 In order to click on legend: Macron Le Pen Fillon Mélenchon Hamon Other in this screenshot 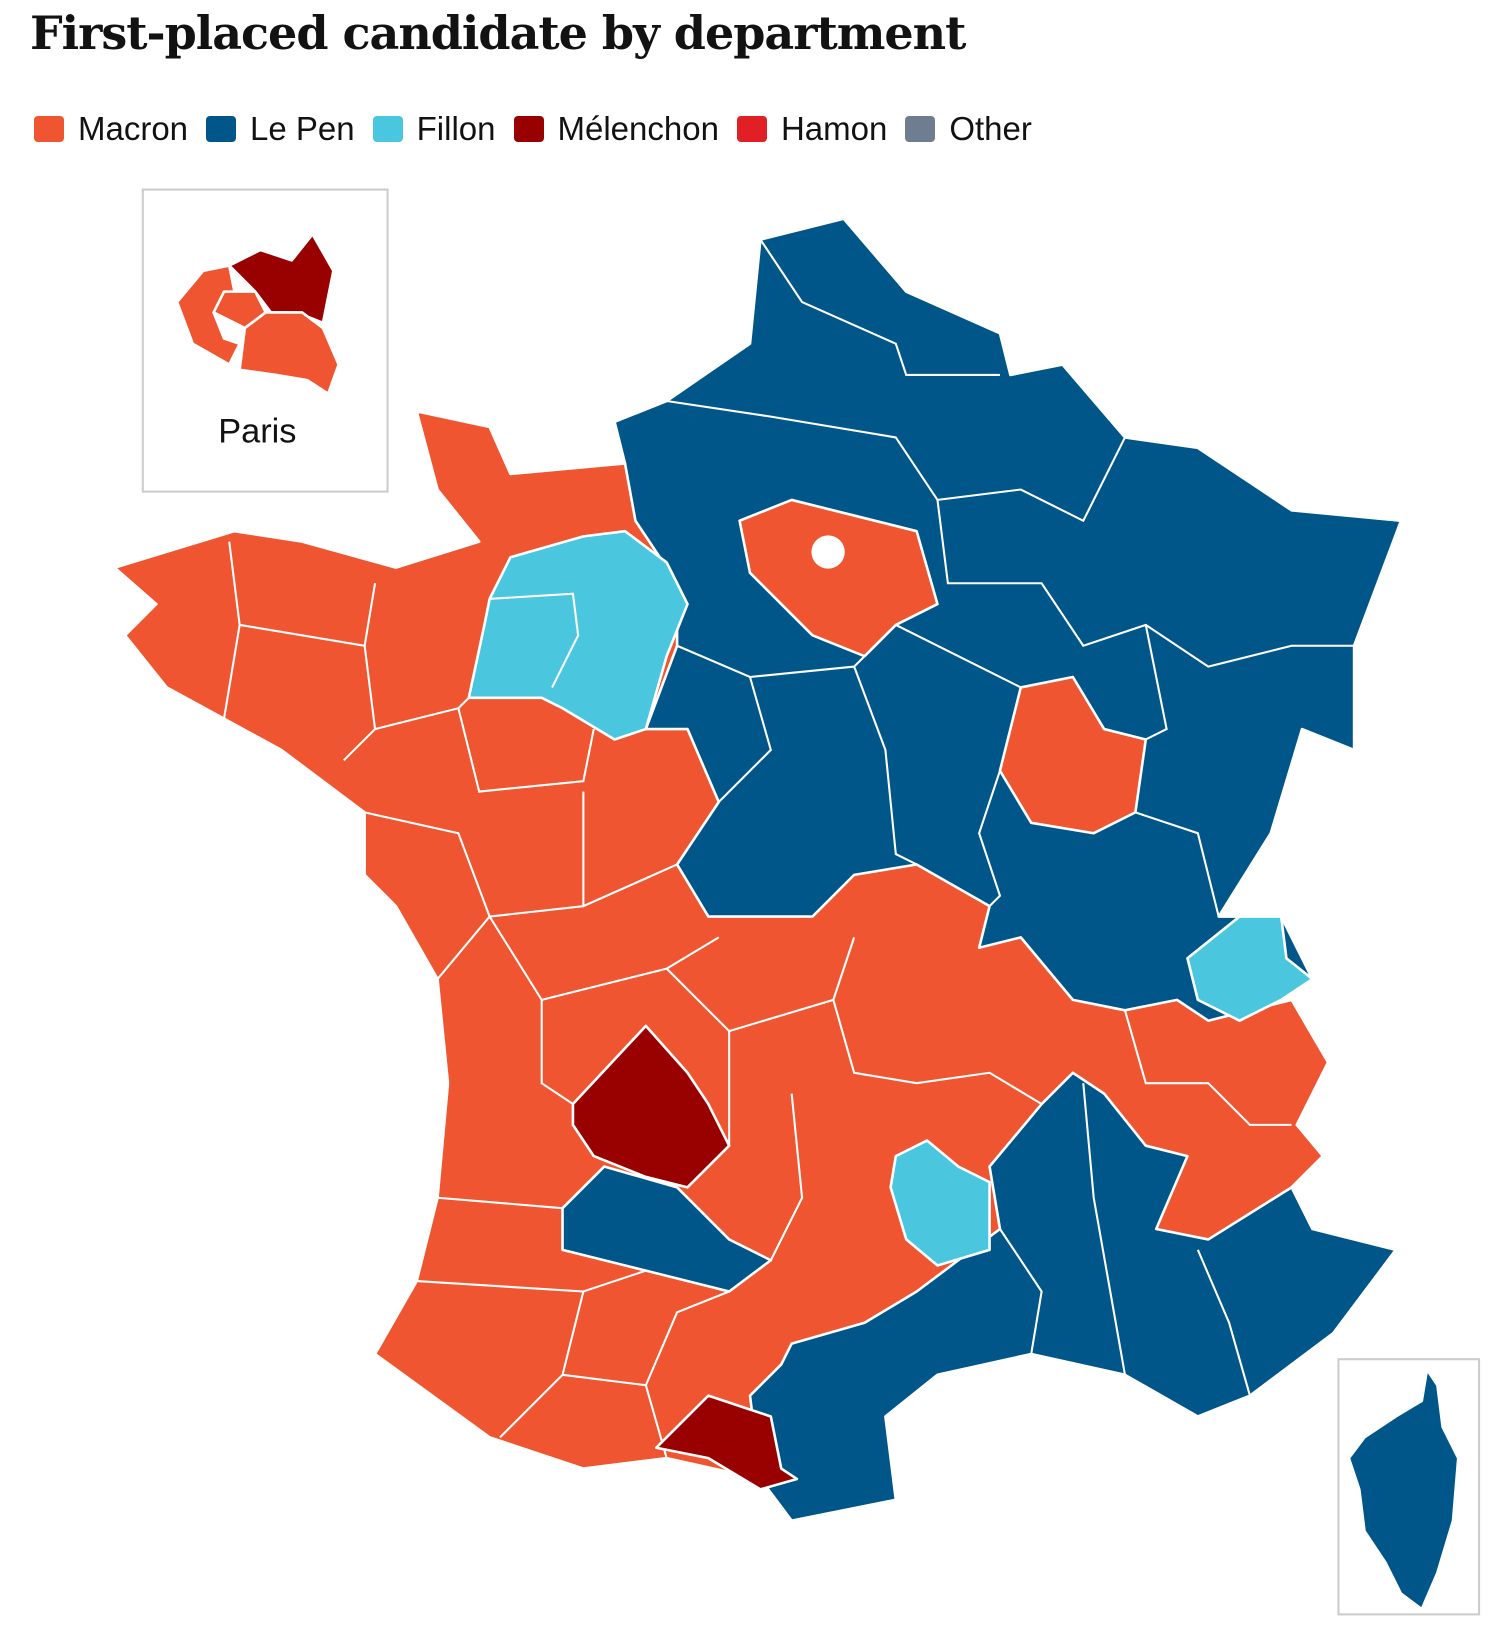, I will do `click(533, 129)`.